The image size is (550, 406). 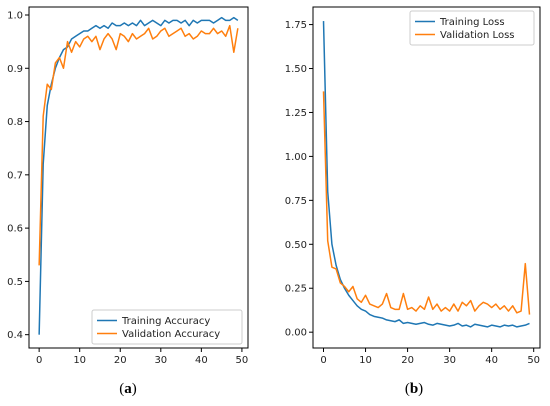 What do you see at coordinates (15, 15) in the screenshot?
I see `y-tick-label: 1.0` at bounding box center [15, 15].